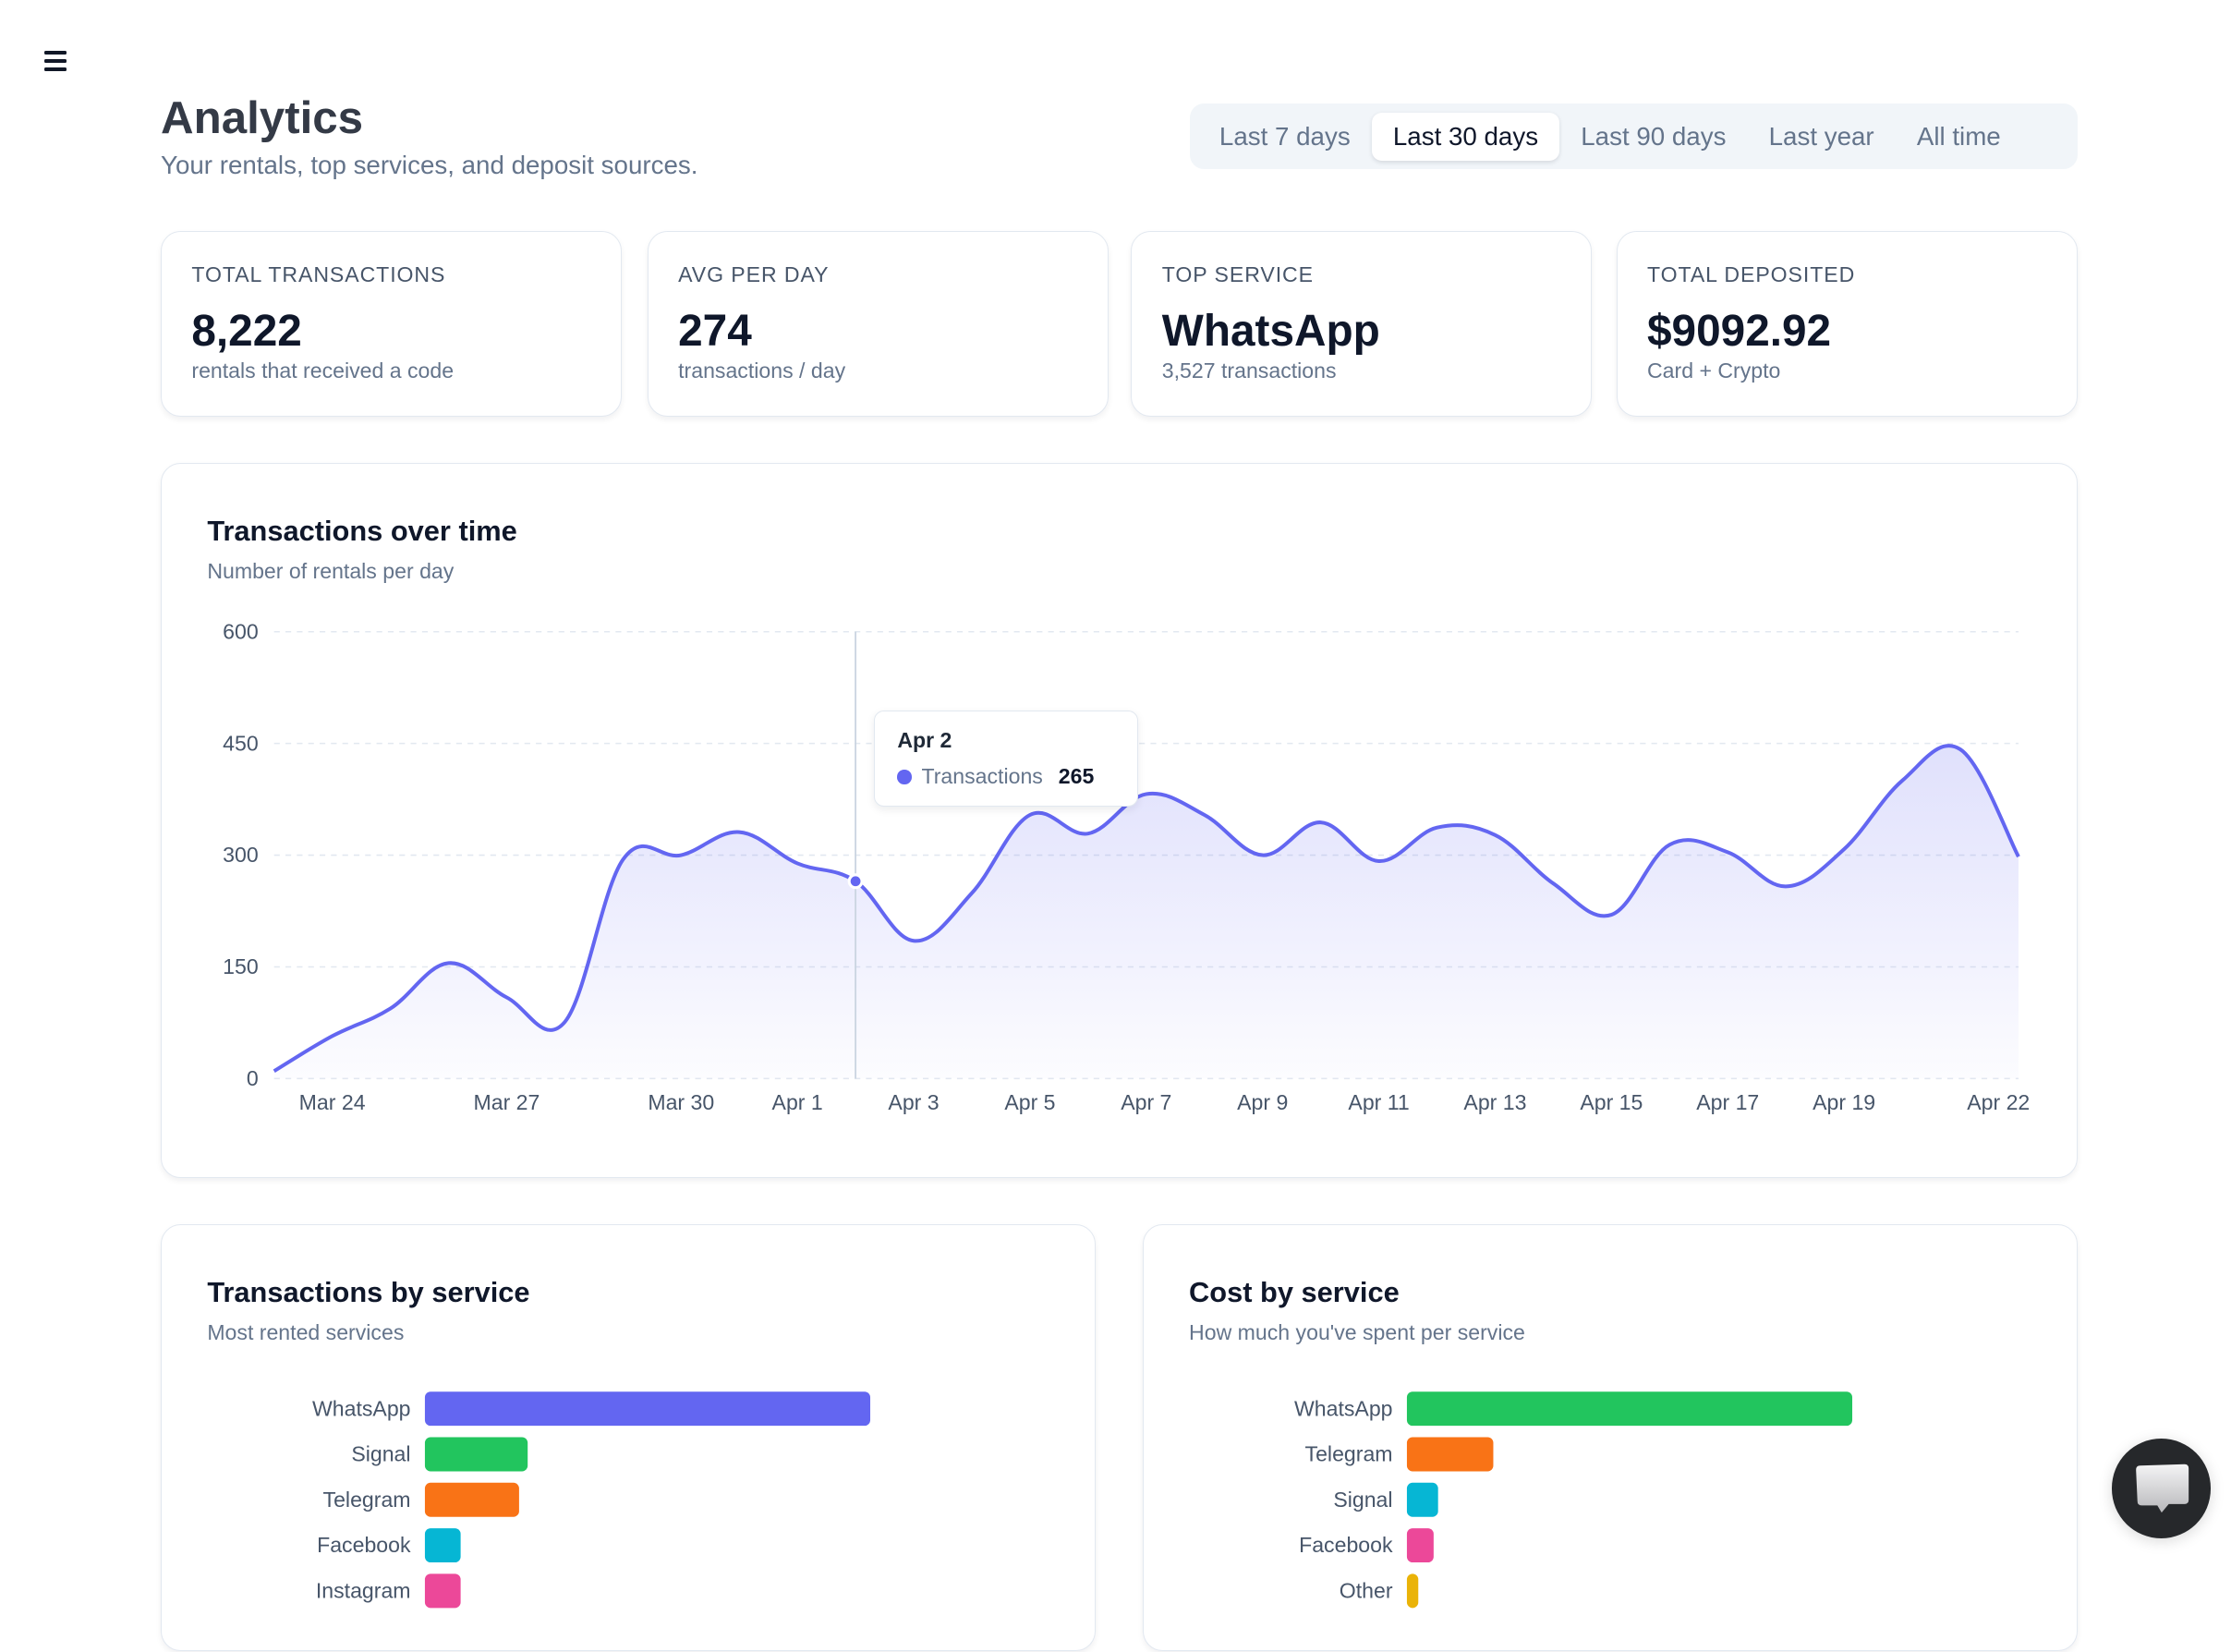 The image size is (2231, 1652). Describe the element at coordinates (253, 1078) in the screenshot. I see `y-tick-label: 0` at that location.